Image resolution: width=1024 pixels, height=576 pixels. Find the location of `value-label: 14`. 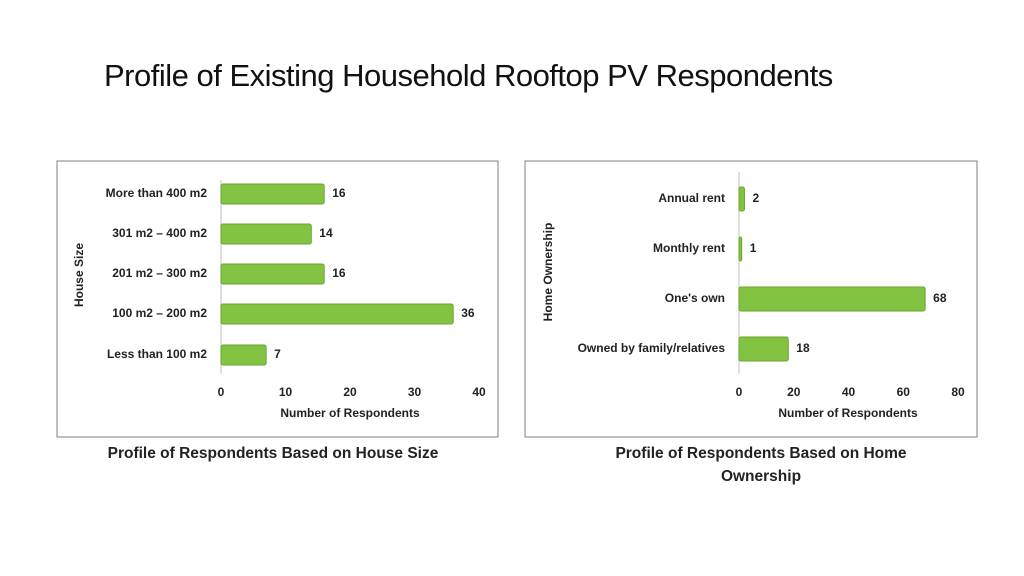

value-label: 14 is located at coordinates (326, 233).